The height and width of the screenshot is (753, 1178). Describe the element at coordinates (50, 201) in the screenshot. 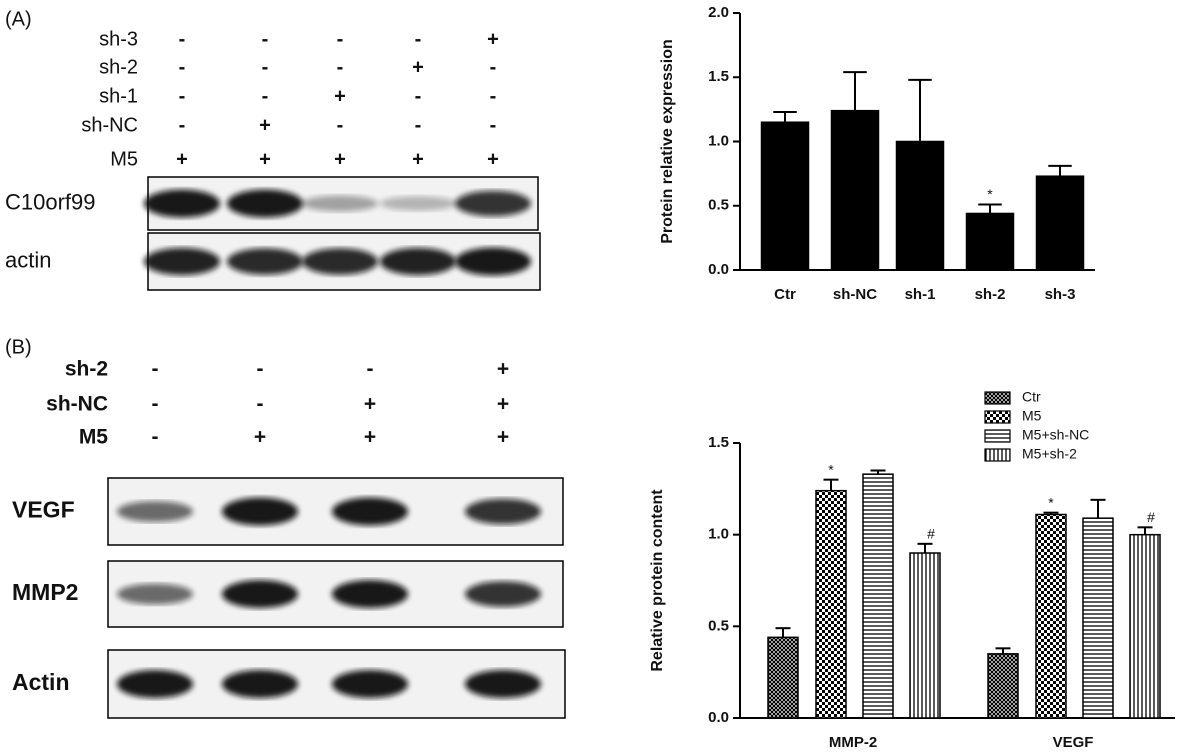

I see `blot-label: C10orf99` at that location.